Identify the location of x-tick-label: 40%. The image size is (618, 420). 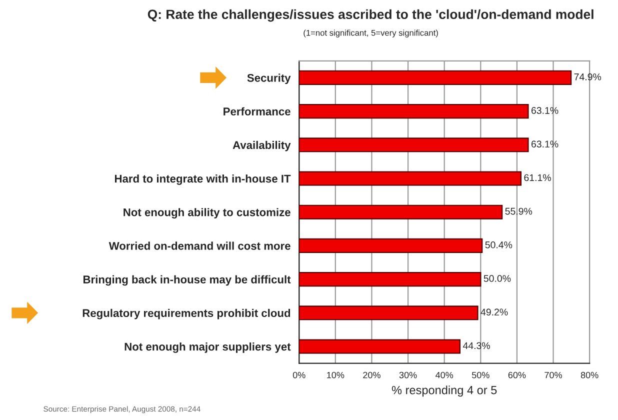
(445, 375).